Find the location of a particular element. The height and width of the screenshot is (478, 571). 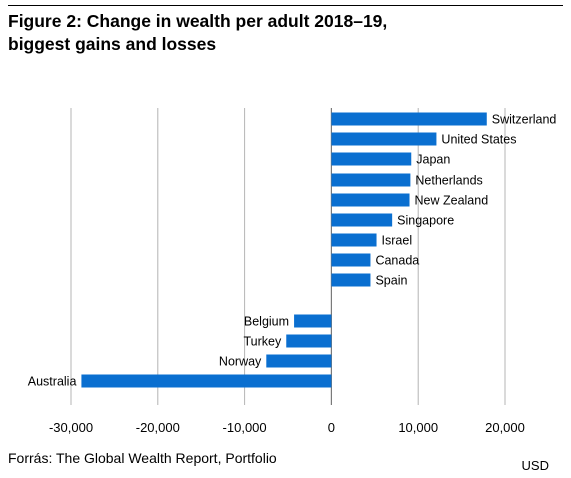

category-label: Singapore is located at coordinates (425, 221).